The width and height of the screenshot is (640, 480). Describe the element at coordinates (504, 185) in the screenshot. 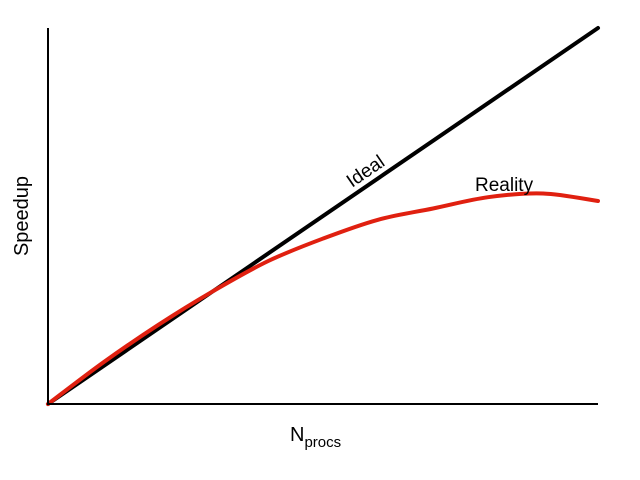

I see `series-label-reality: Reality` at that location.